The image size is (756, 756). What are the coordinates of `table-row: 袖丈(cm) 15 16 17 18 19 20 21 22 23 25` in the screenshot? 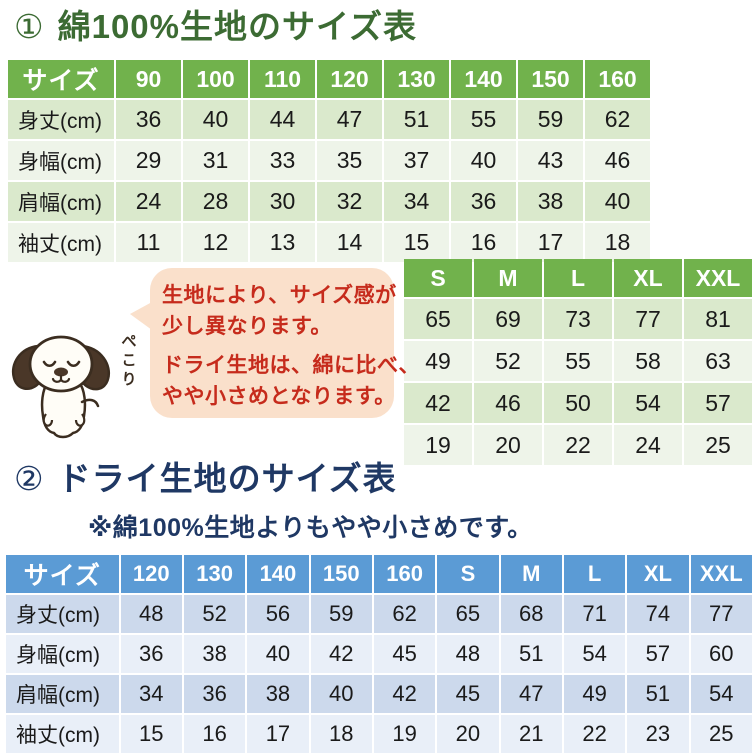 It's located at (379, 734).